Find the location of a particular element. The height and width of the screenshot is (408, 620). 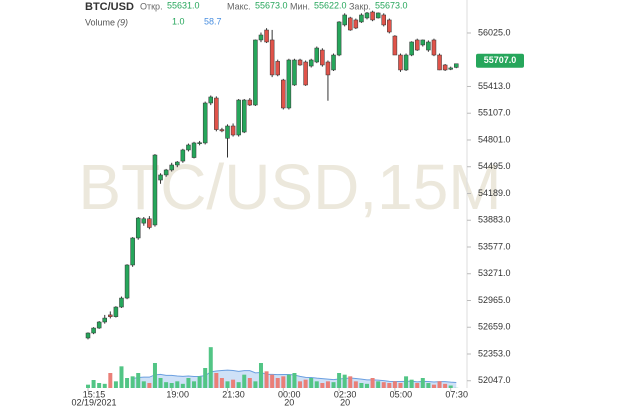

y-tick-label: 56025.0 is located at coordinates (494, 32).